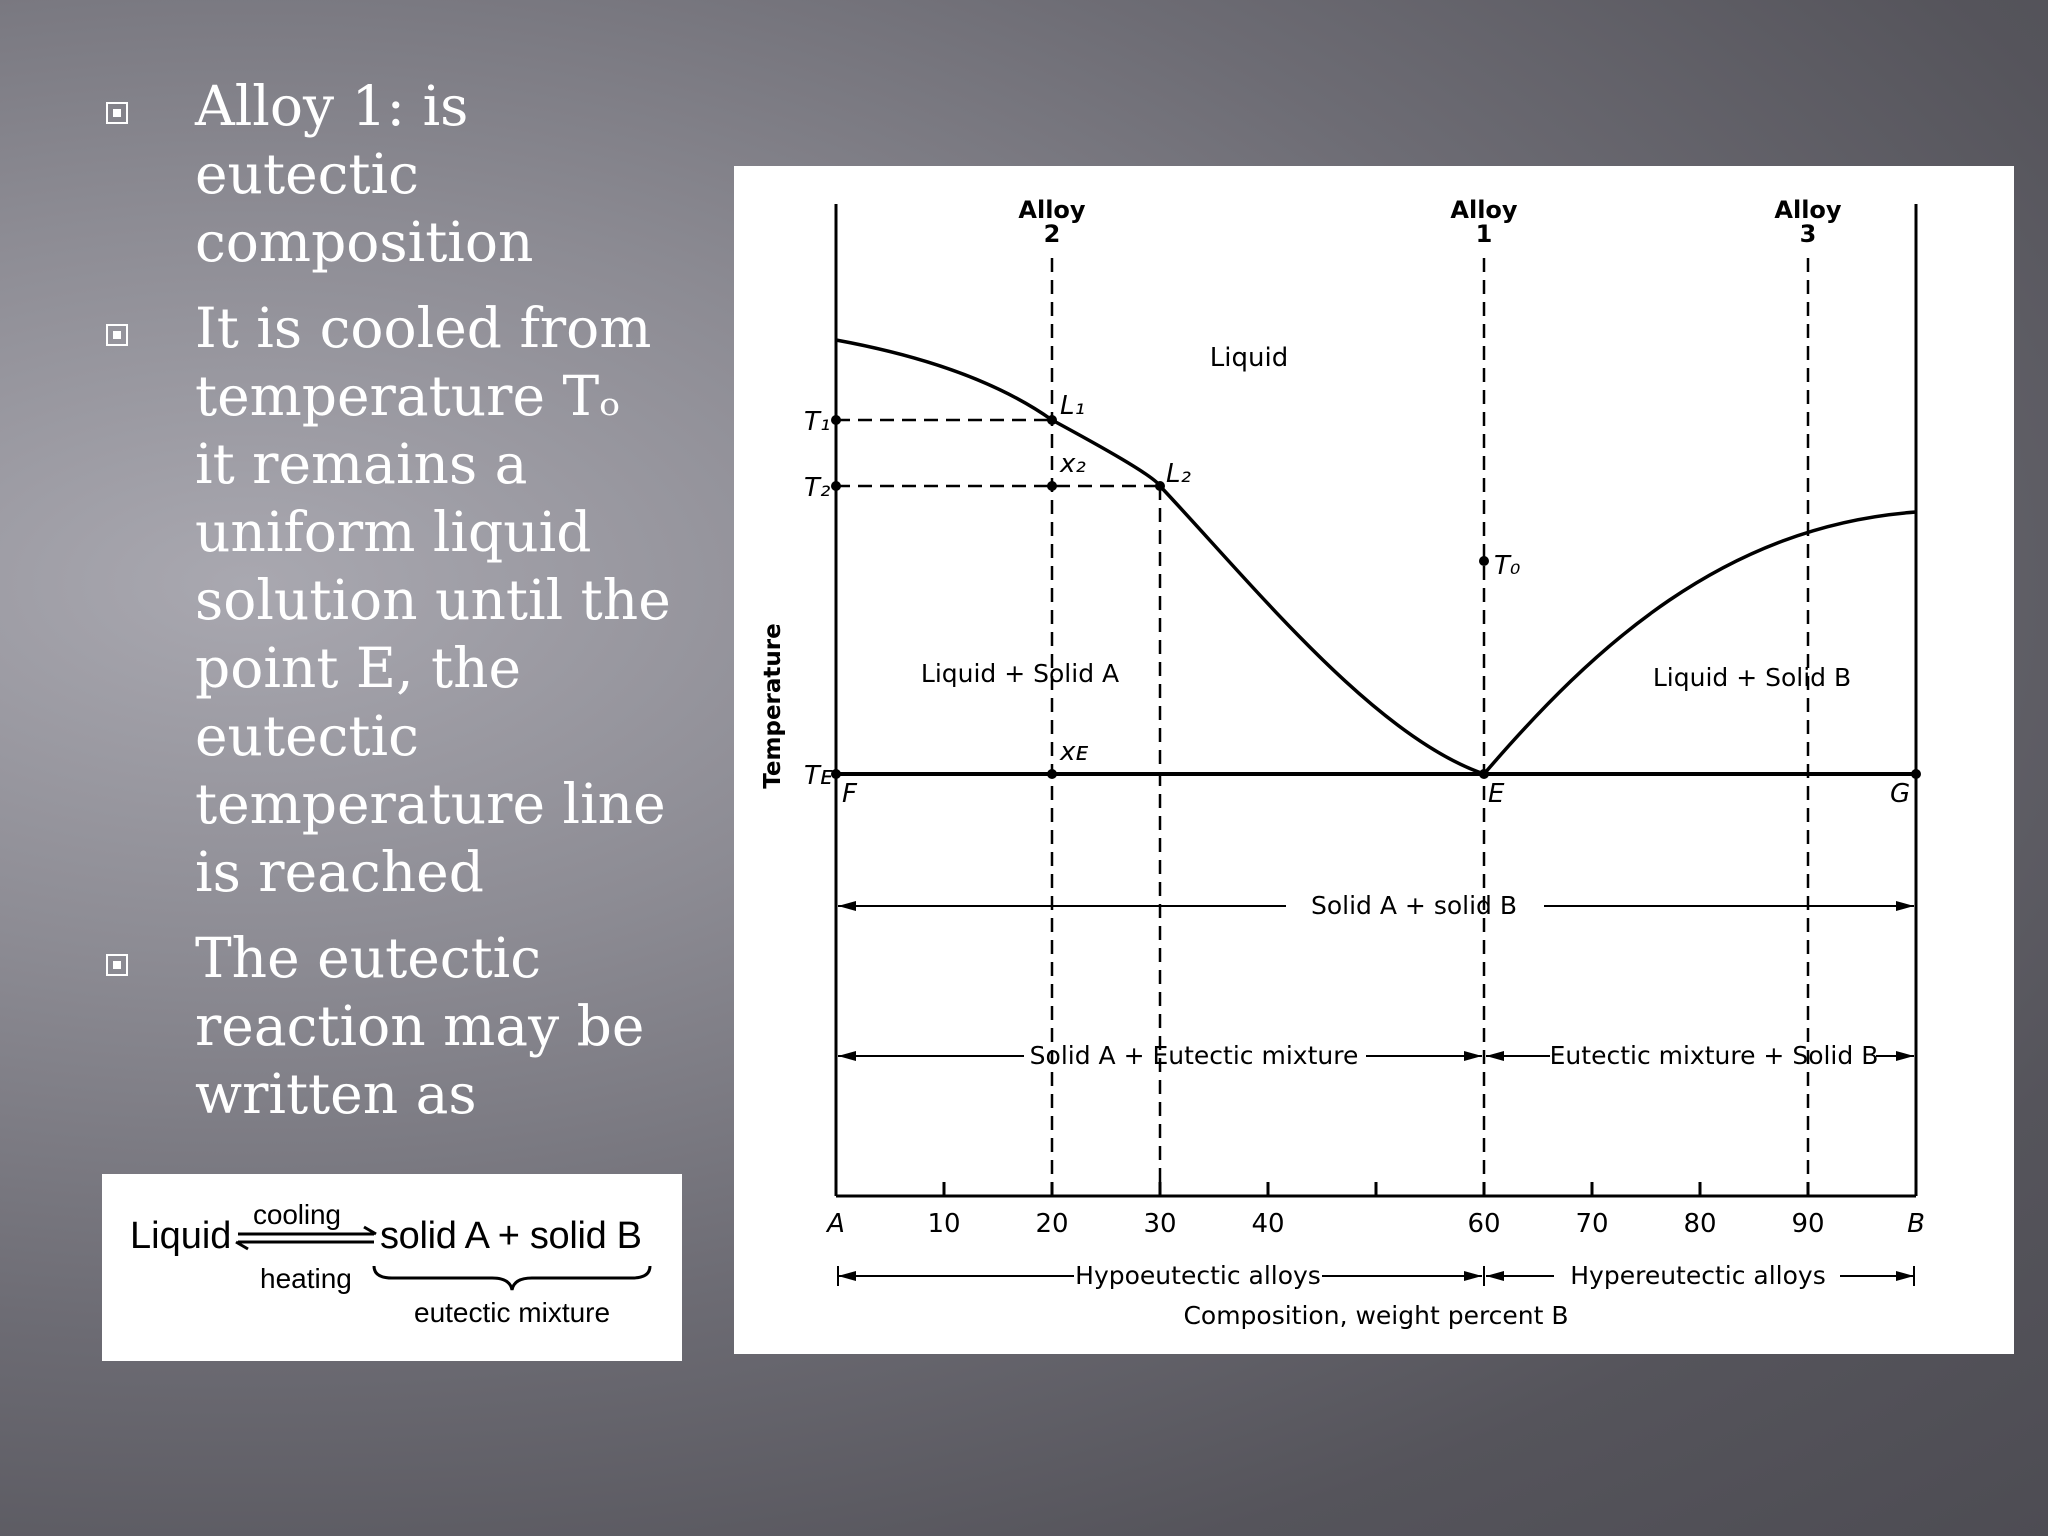  I want to click on x-tick-label: 20, so click(1051, 1224).